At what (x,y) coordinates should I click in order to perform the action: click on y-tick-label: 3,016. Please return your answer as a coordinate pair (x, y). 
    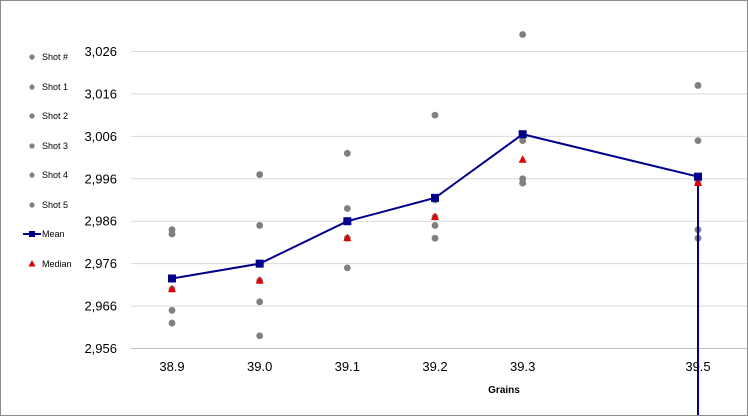
    Looking at the image, I should click on (100, 93).